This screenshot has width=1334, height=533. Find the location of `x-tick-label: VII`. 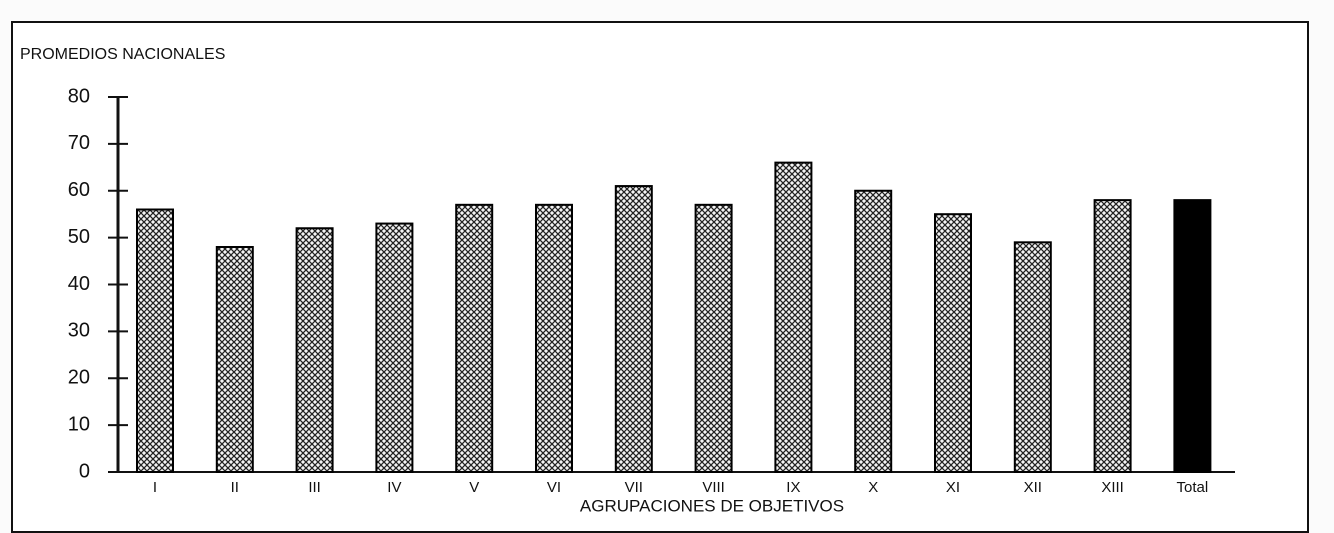

x-tick-label: VII is located at coordinates (634, 487).